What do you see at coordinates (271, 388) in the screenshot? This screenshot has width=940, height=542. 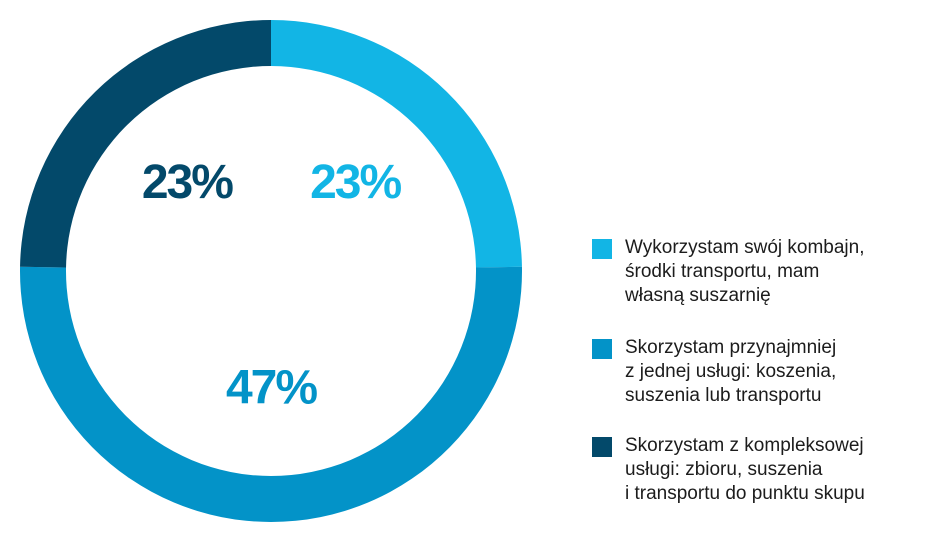 I see `value-label: 47%` at bounding box center [271, 388].